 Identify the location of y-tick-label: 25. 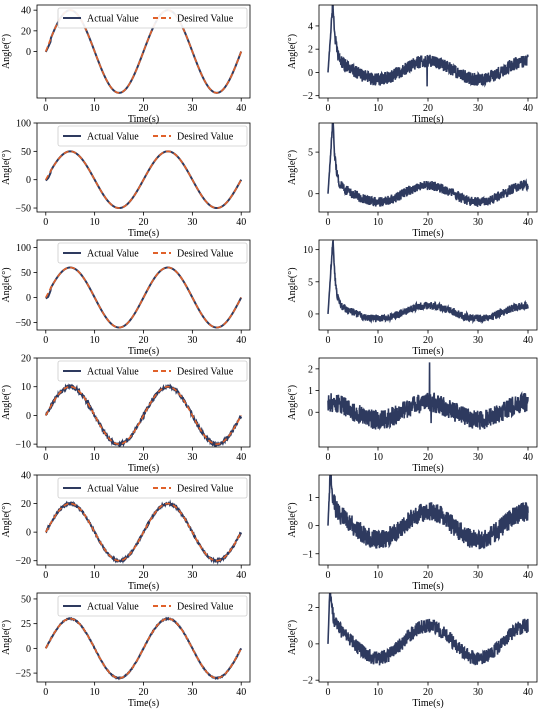
(26, 624).